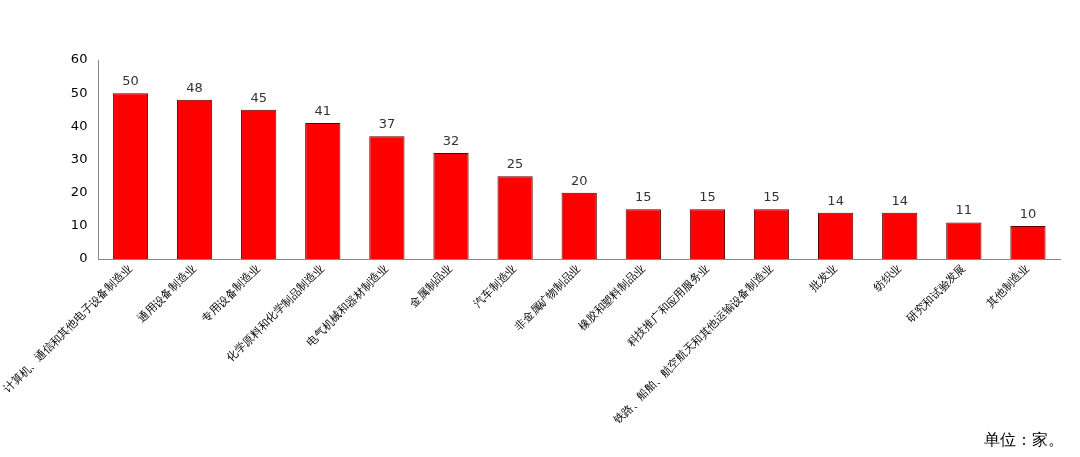 This screenshot has width=1080, height=457. Describe the element at coordinates (823, 278) in the screenshot. I see `x-tick-label: 批发业` at that location.